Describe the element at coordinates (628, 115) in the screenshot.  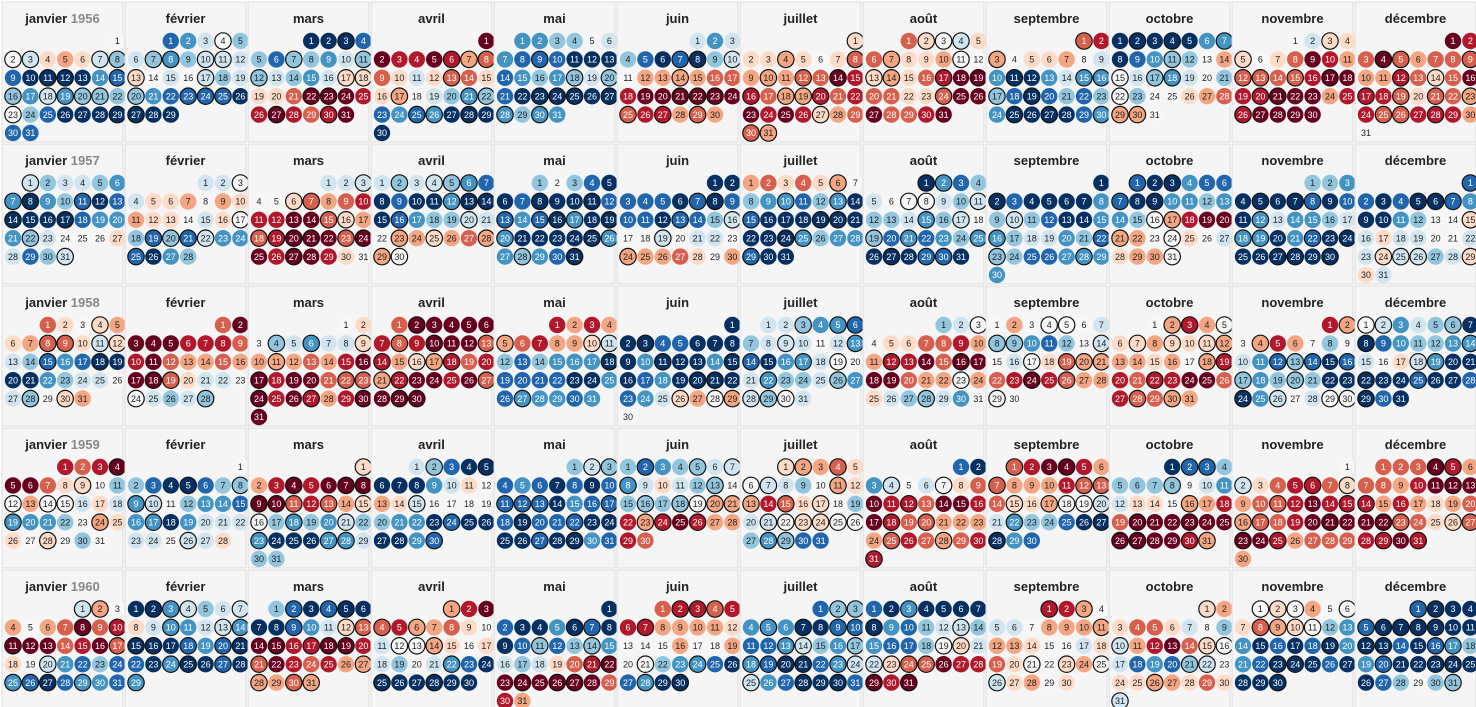
I see `day-number: 25` at that location.